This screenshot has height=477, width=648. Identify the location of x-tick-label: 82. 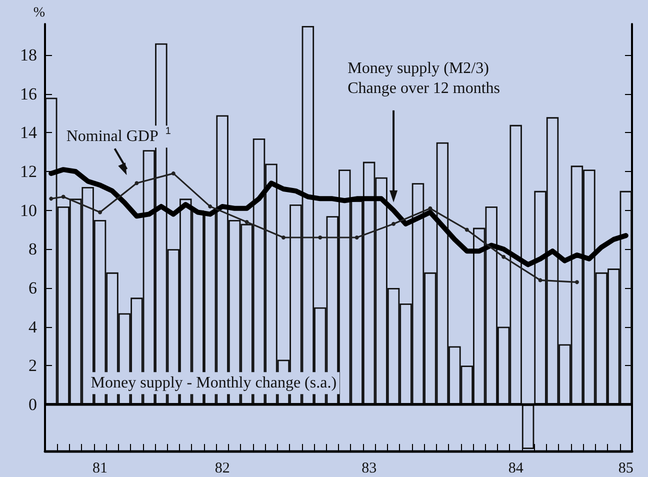
(222, 468).